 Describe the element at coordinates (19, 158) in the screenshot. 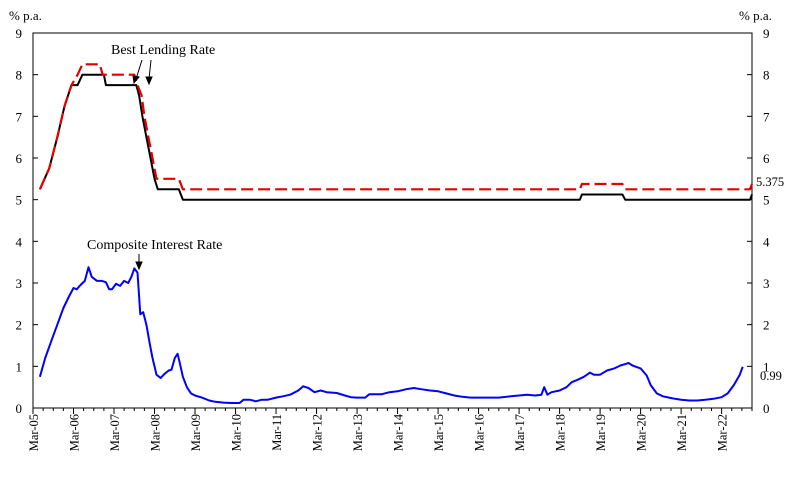

I see `y-left-tick-label: 6` at that location.